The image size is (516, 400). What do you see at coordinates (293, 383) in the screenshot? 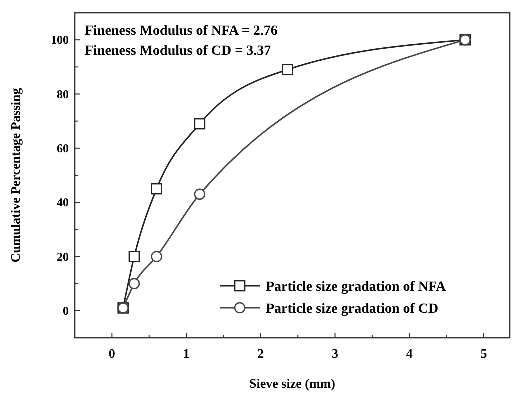
I see `x-axis-title: Sieve size (mm)` at bounding box center [293, 383].